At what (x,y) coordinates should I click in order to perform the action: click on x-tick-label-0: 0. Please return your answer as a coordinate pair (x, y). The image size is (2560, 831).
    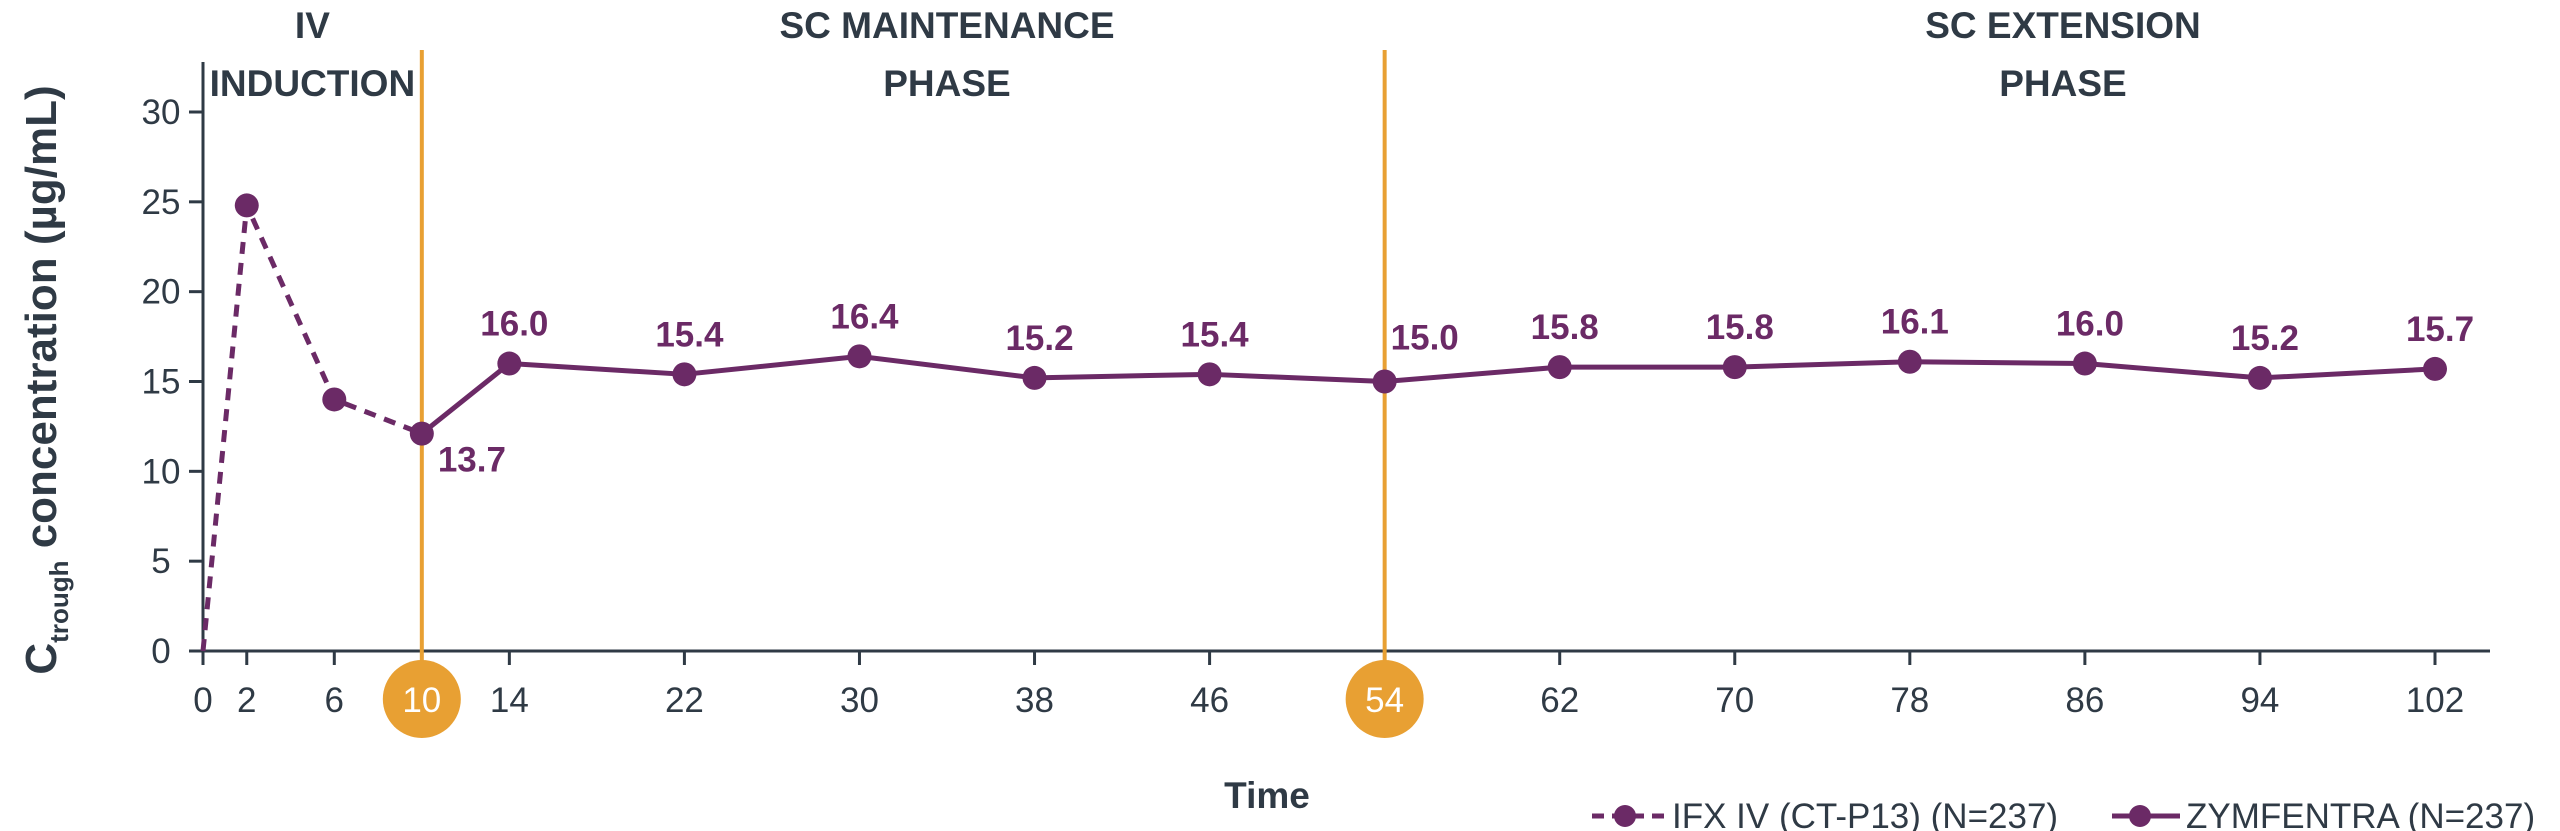
    Looking at the image, I should click on (202, 700).